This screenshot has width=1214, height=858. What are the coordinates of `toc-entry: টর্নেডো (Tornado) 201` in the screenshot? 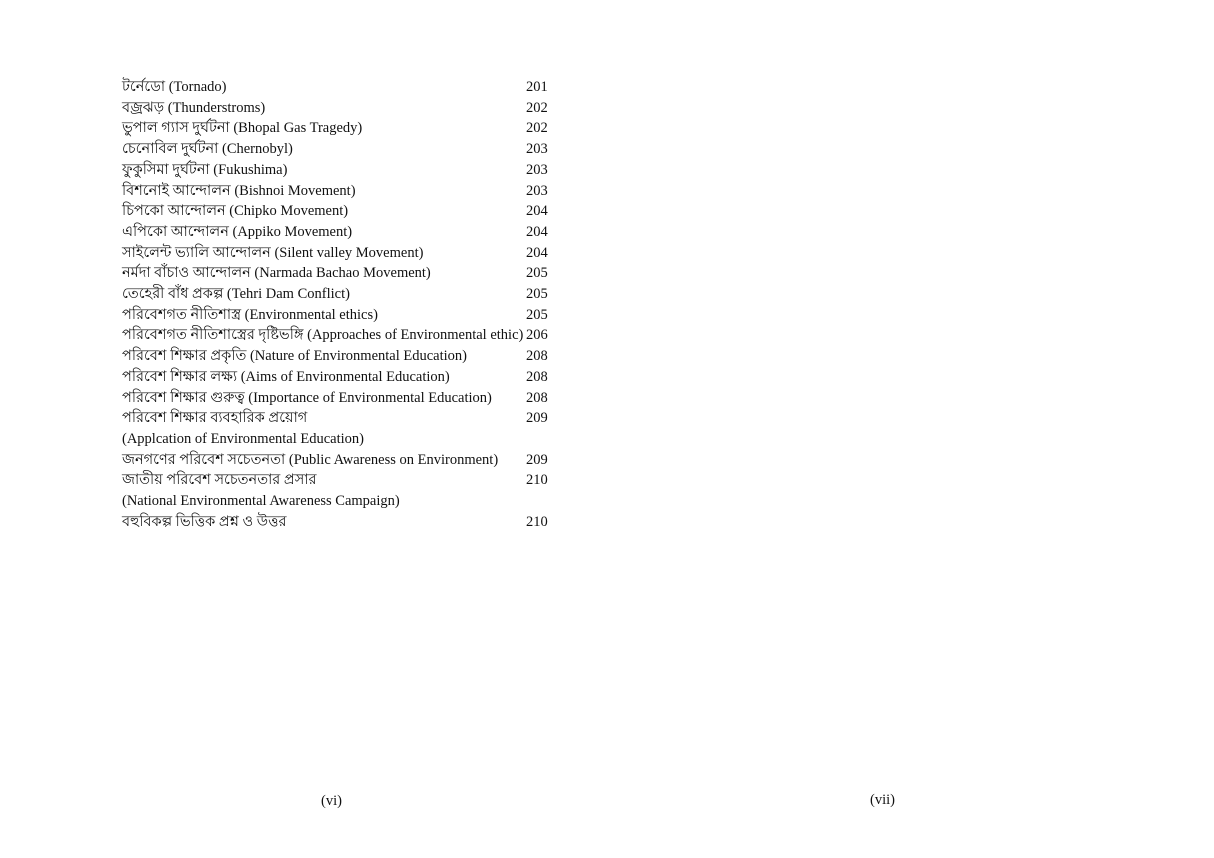 It's located at (337, 87).